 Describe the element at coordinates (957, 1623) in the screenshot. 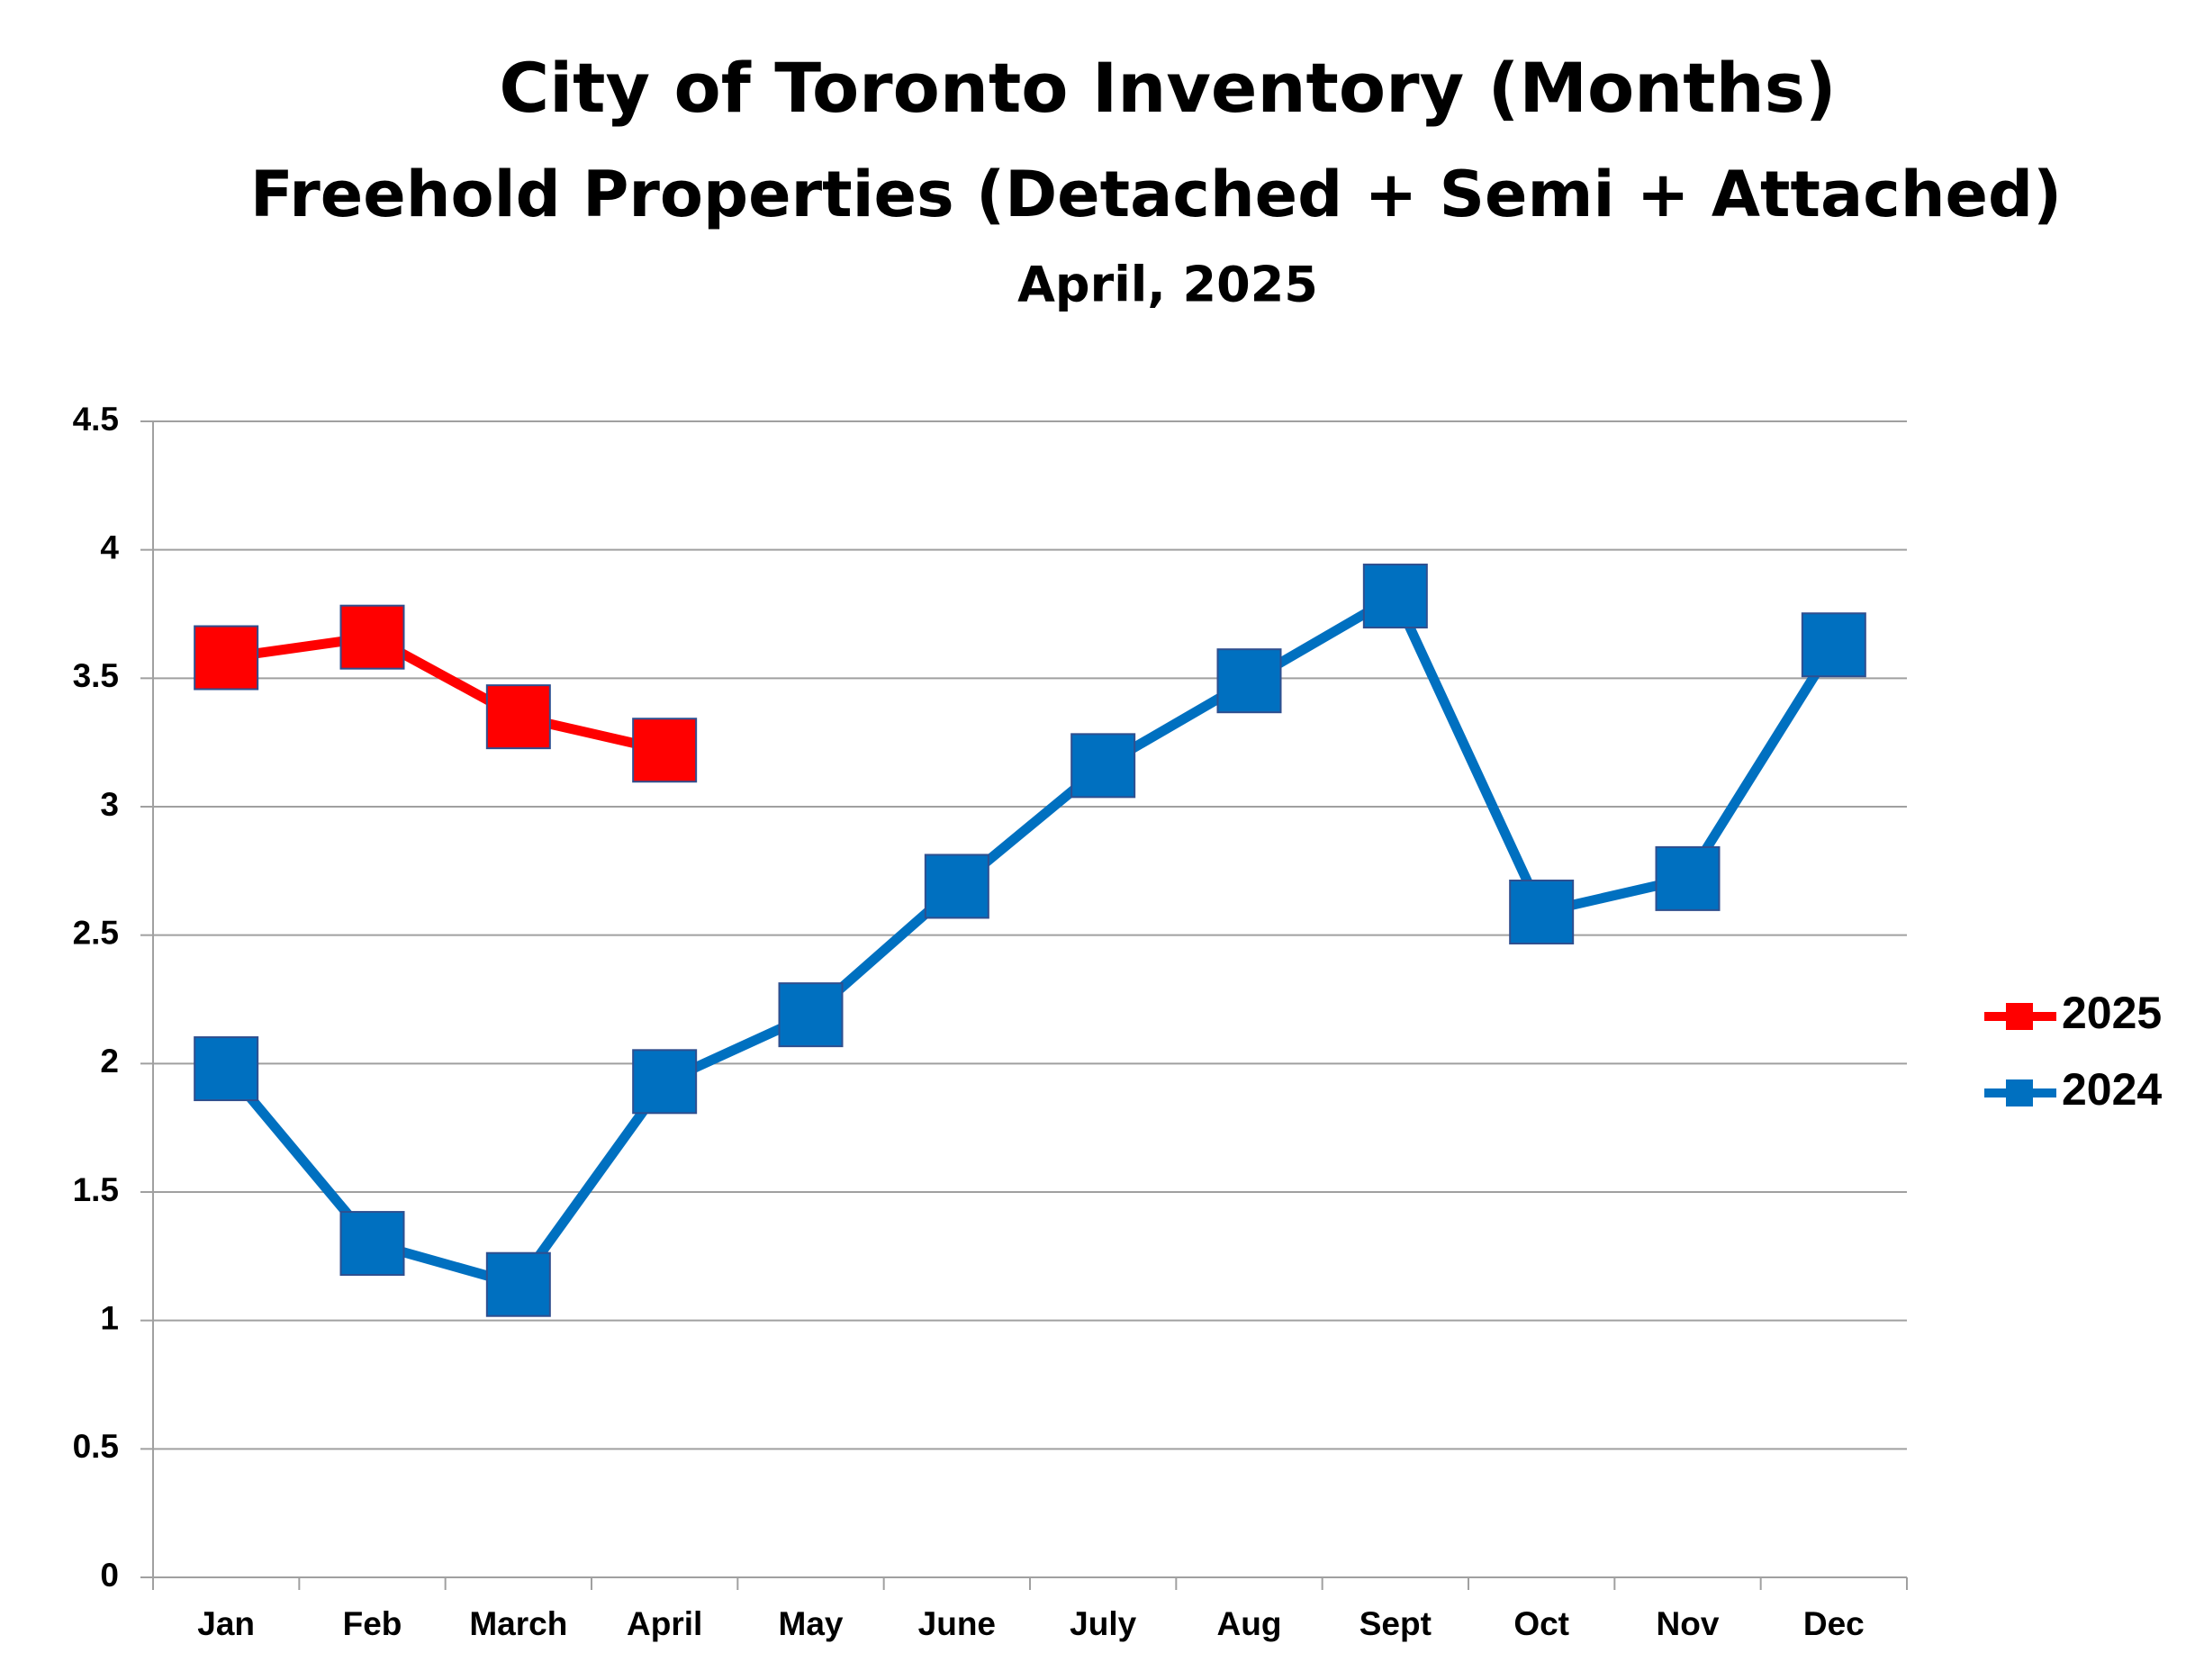

I see `x-tick-label: June` at that location.